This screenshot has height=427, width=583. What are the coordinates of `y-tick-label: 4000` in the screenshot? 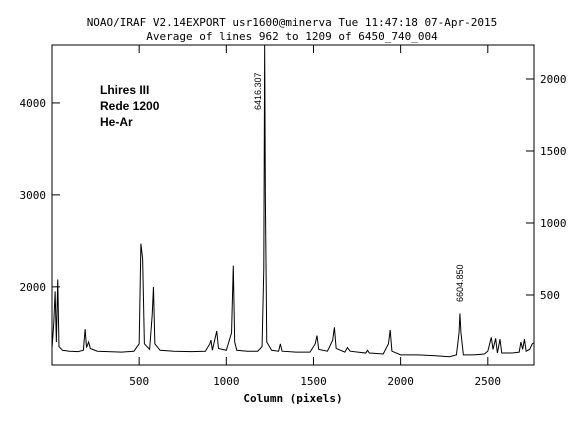 It's located at (33, 103).